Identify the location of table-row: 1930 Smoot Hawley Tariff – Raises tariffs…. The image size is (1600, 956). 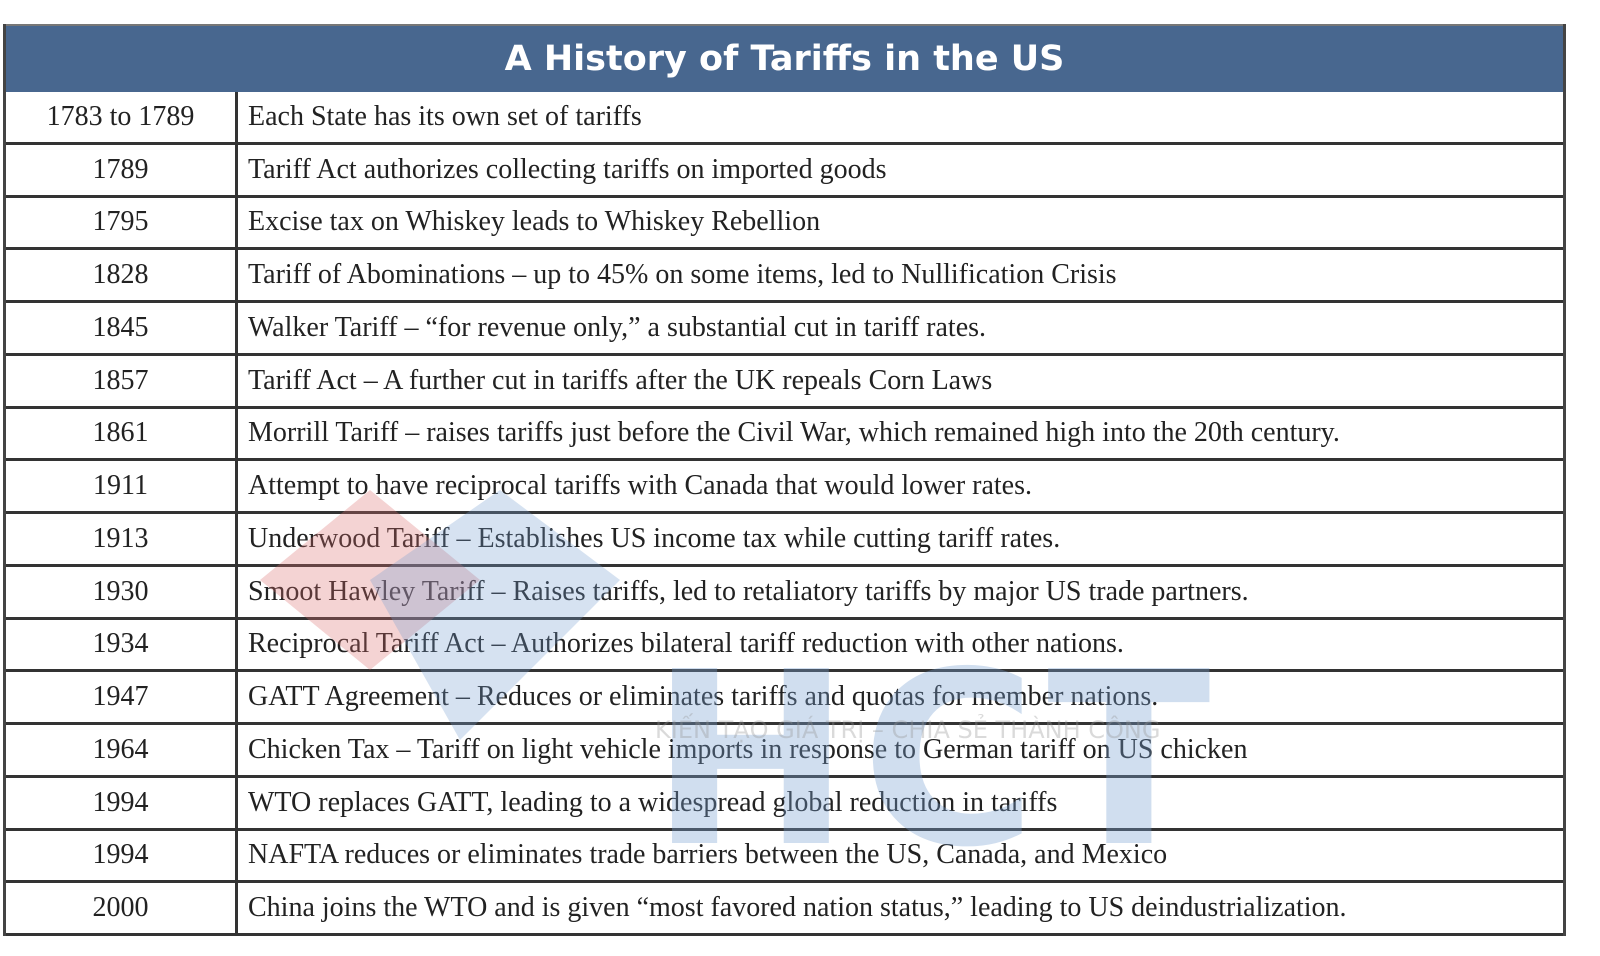
(784, 593).